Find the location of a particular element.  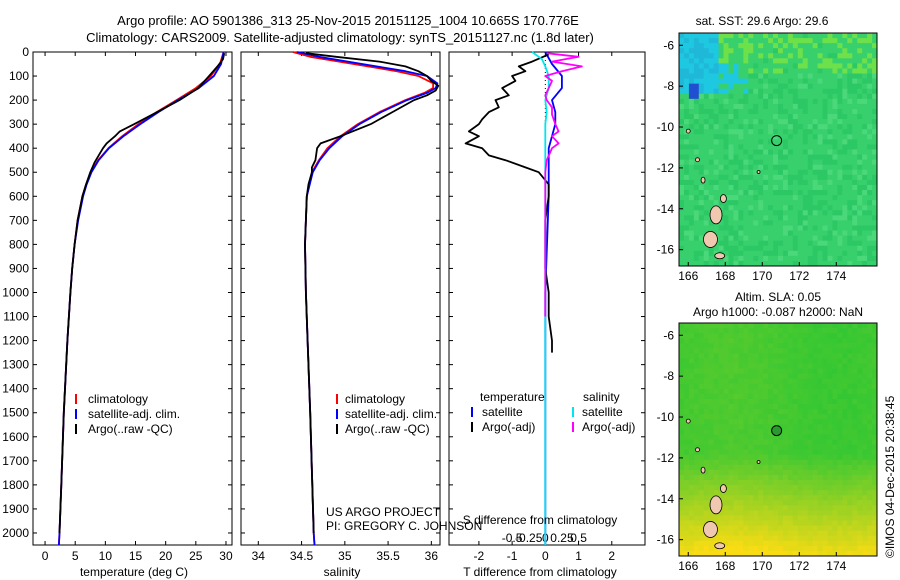

x-tick-label: 35 is located at coordinates (345, 556).